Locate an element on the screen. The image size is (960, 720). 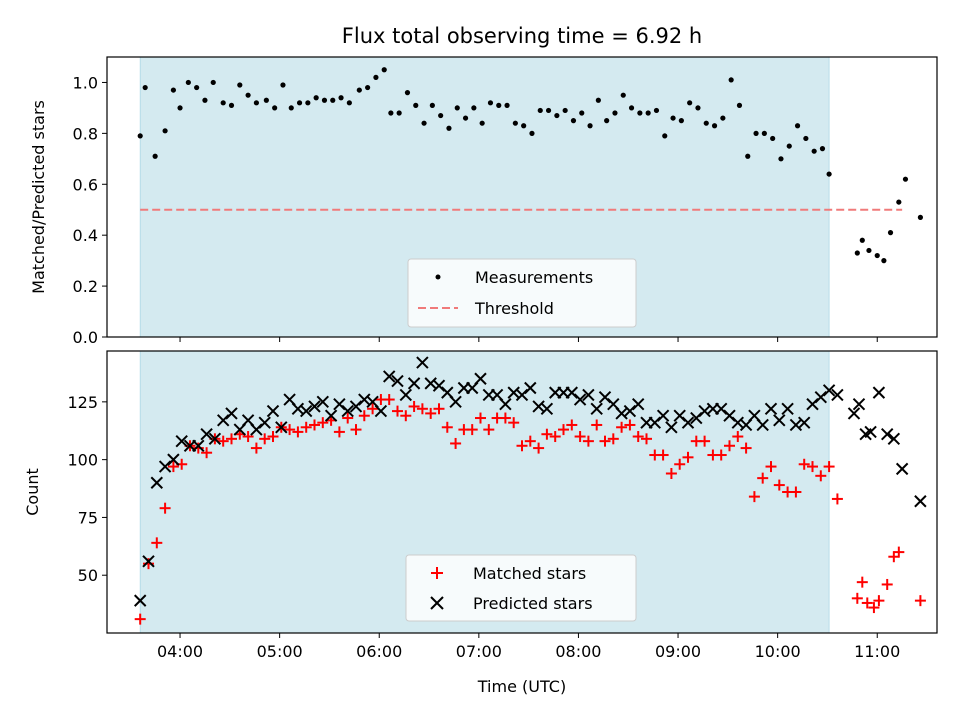
bottom-y-axis-ticks: 50 75 100 125 is located at coordinates (87, 489).